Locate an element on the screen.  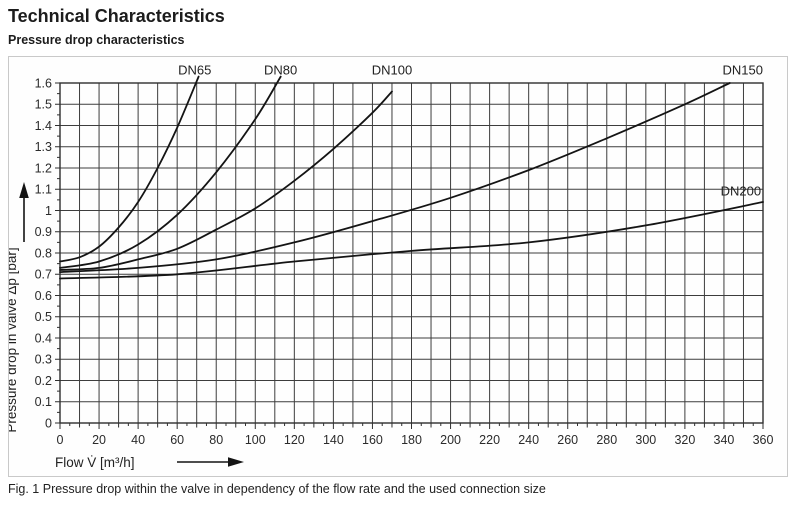
x-tick-label: 280 is located at coordinates (606, 440).